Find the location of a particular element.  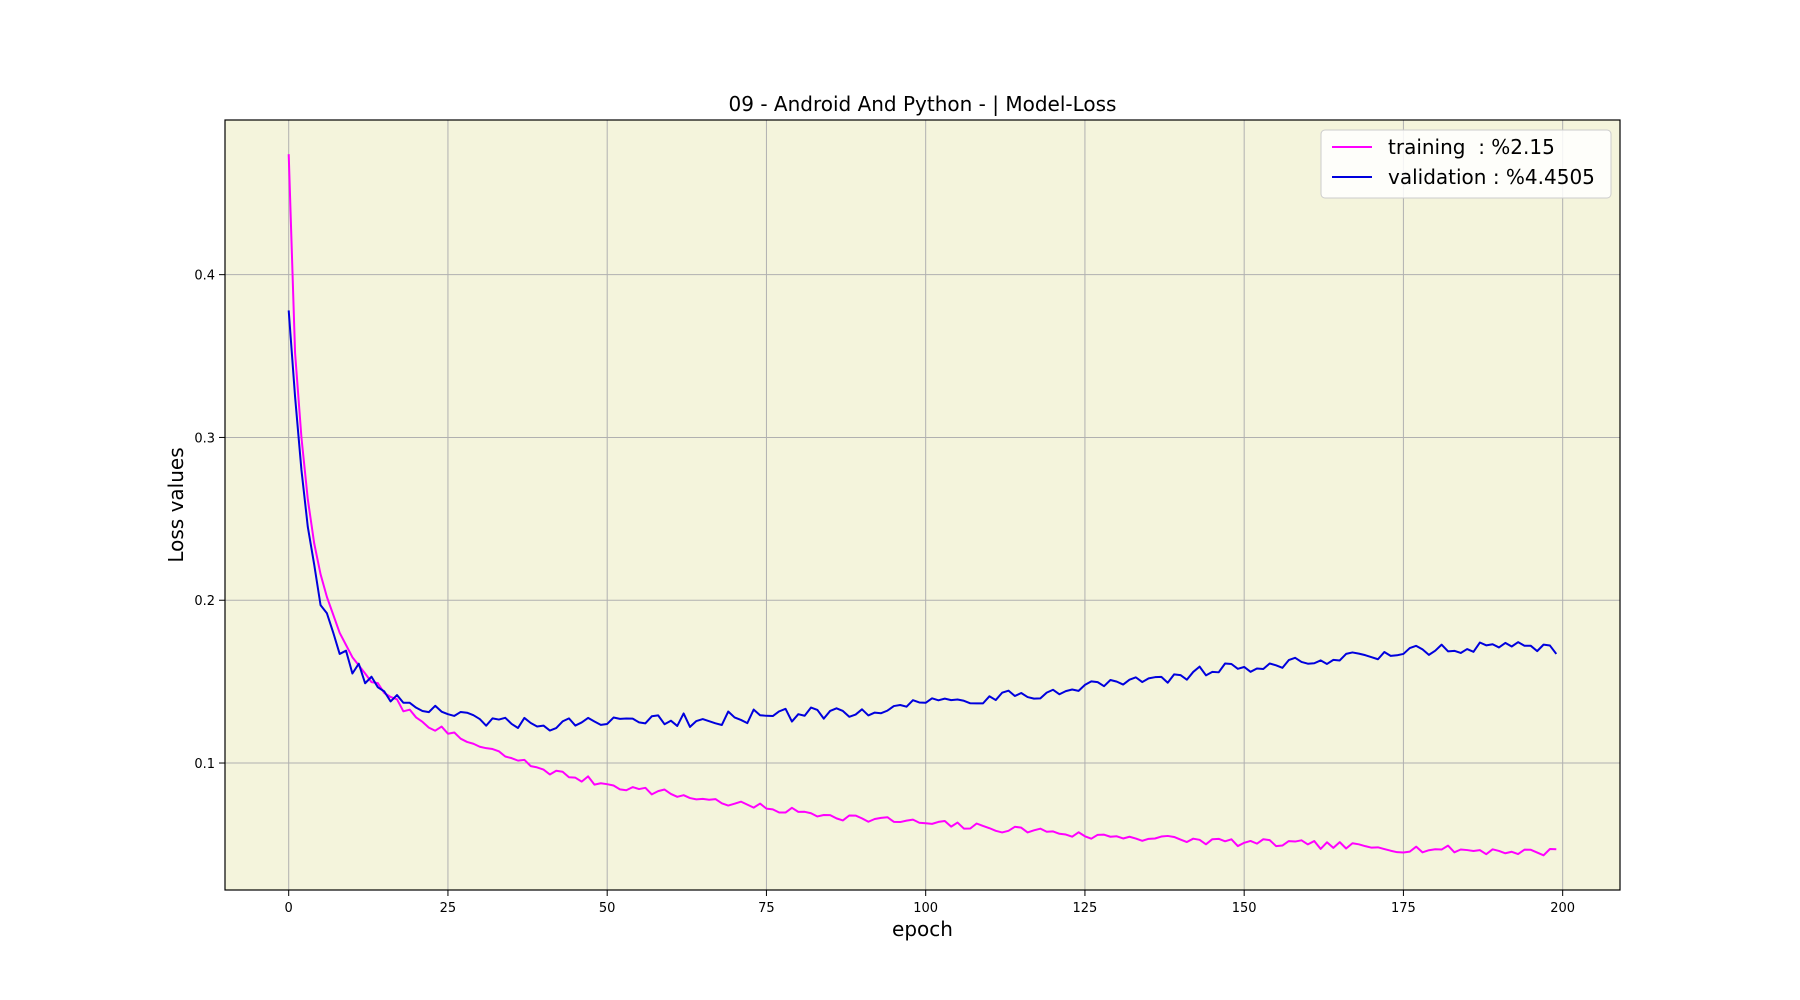

y-tick-label: 0.4 is located at coordinates (204, 276).